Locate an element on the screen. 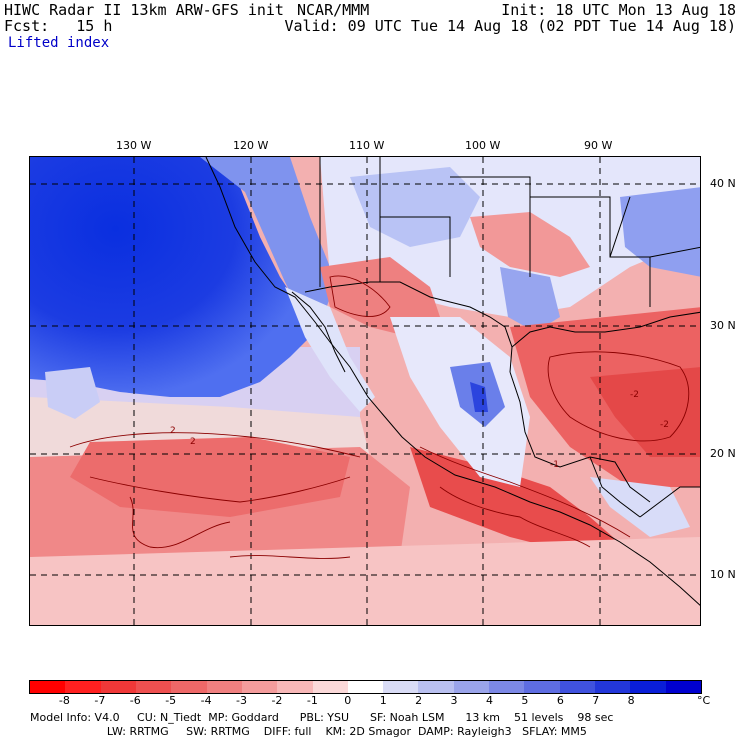 The image size is (740, 740). lat-label-20n: 20 N is located at coordinates (723, 453).